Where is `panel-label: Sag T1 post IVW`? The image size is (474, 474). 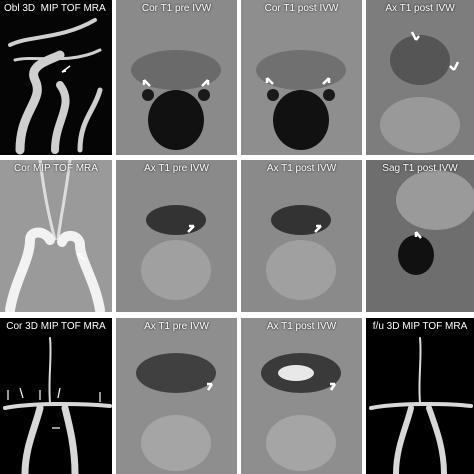 panel-label: Sag T1 post IVW is located at coordinates (420, 168).